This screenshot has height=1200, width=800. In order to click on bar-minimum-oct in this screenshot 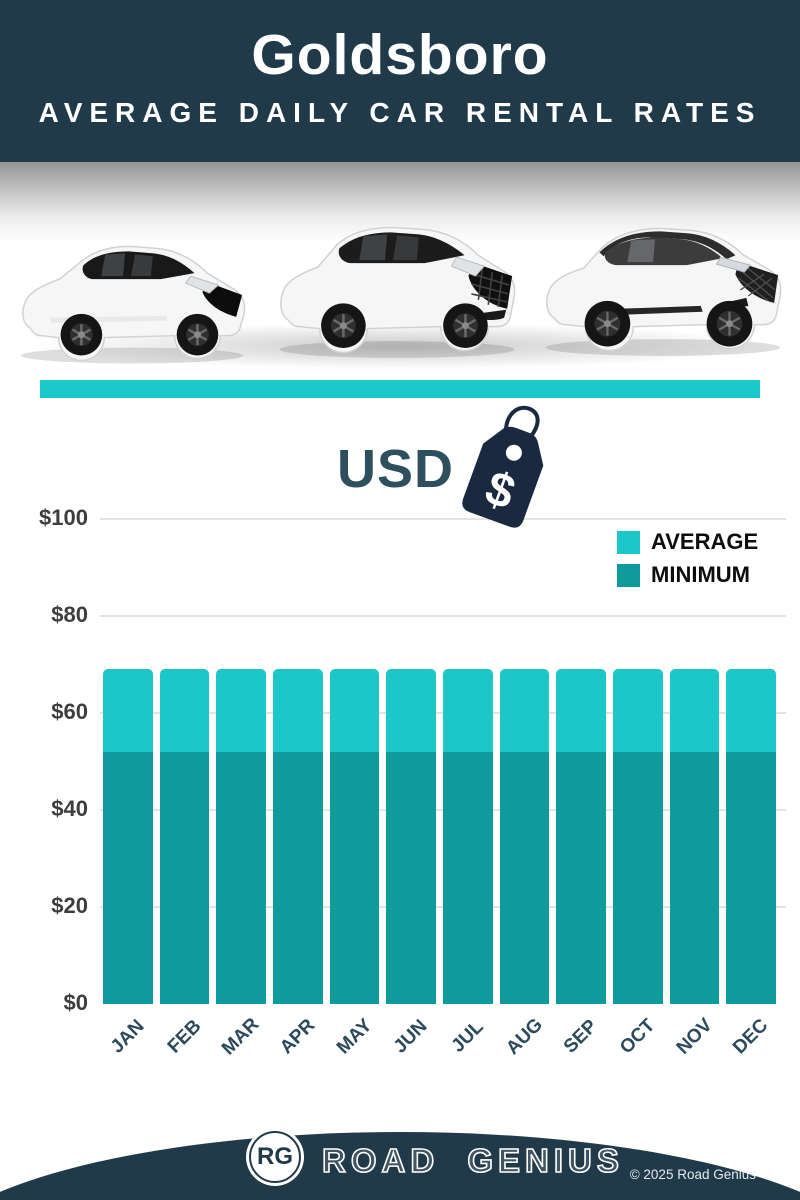, I will do `click(638, 877)`.